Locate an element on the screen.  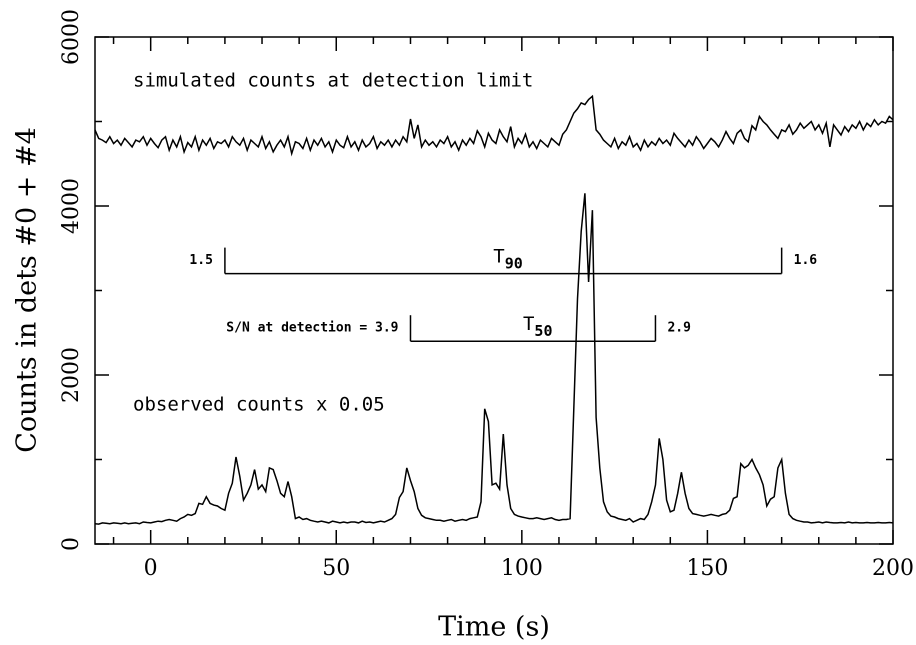
interval-right-label: 1.6 is located at coordinates (806, 260).